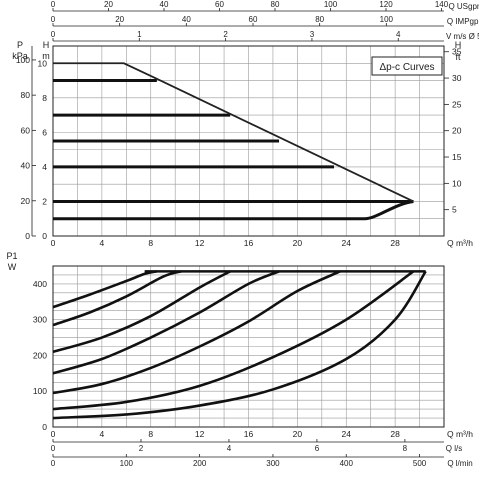  What do you see at coordinates (40, 355) in the screenshot?
I see `y-tick-label-w: 200` at bounding box center [40, 355].